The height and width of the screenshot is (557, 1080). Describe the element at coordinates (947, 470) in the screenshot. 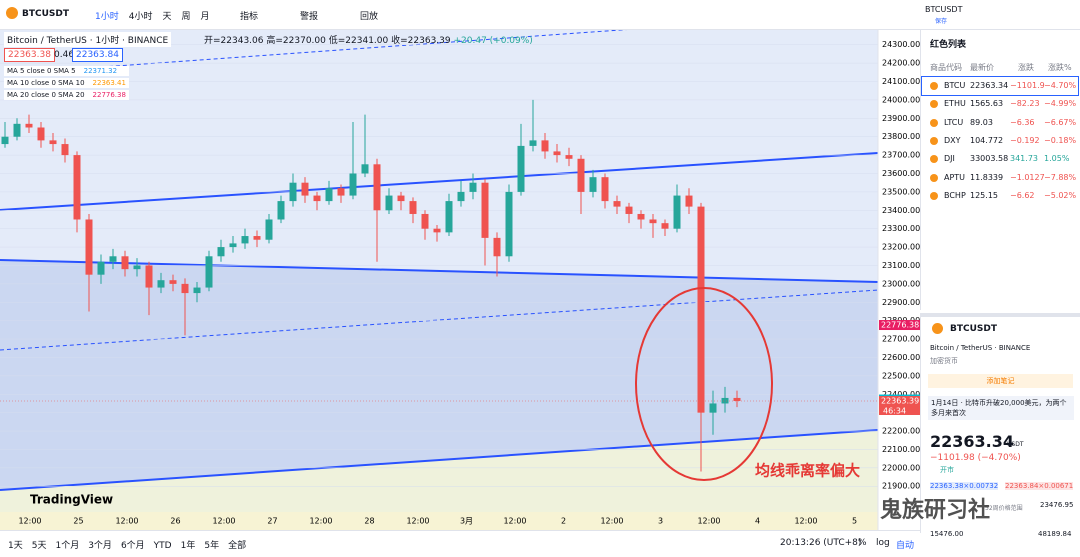

I see `status: 开市` at that location.